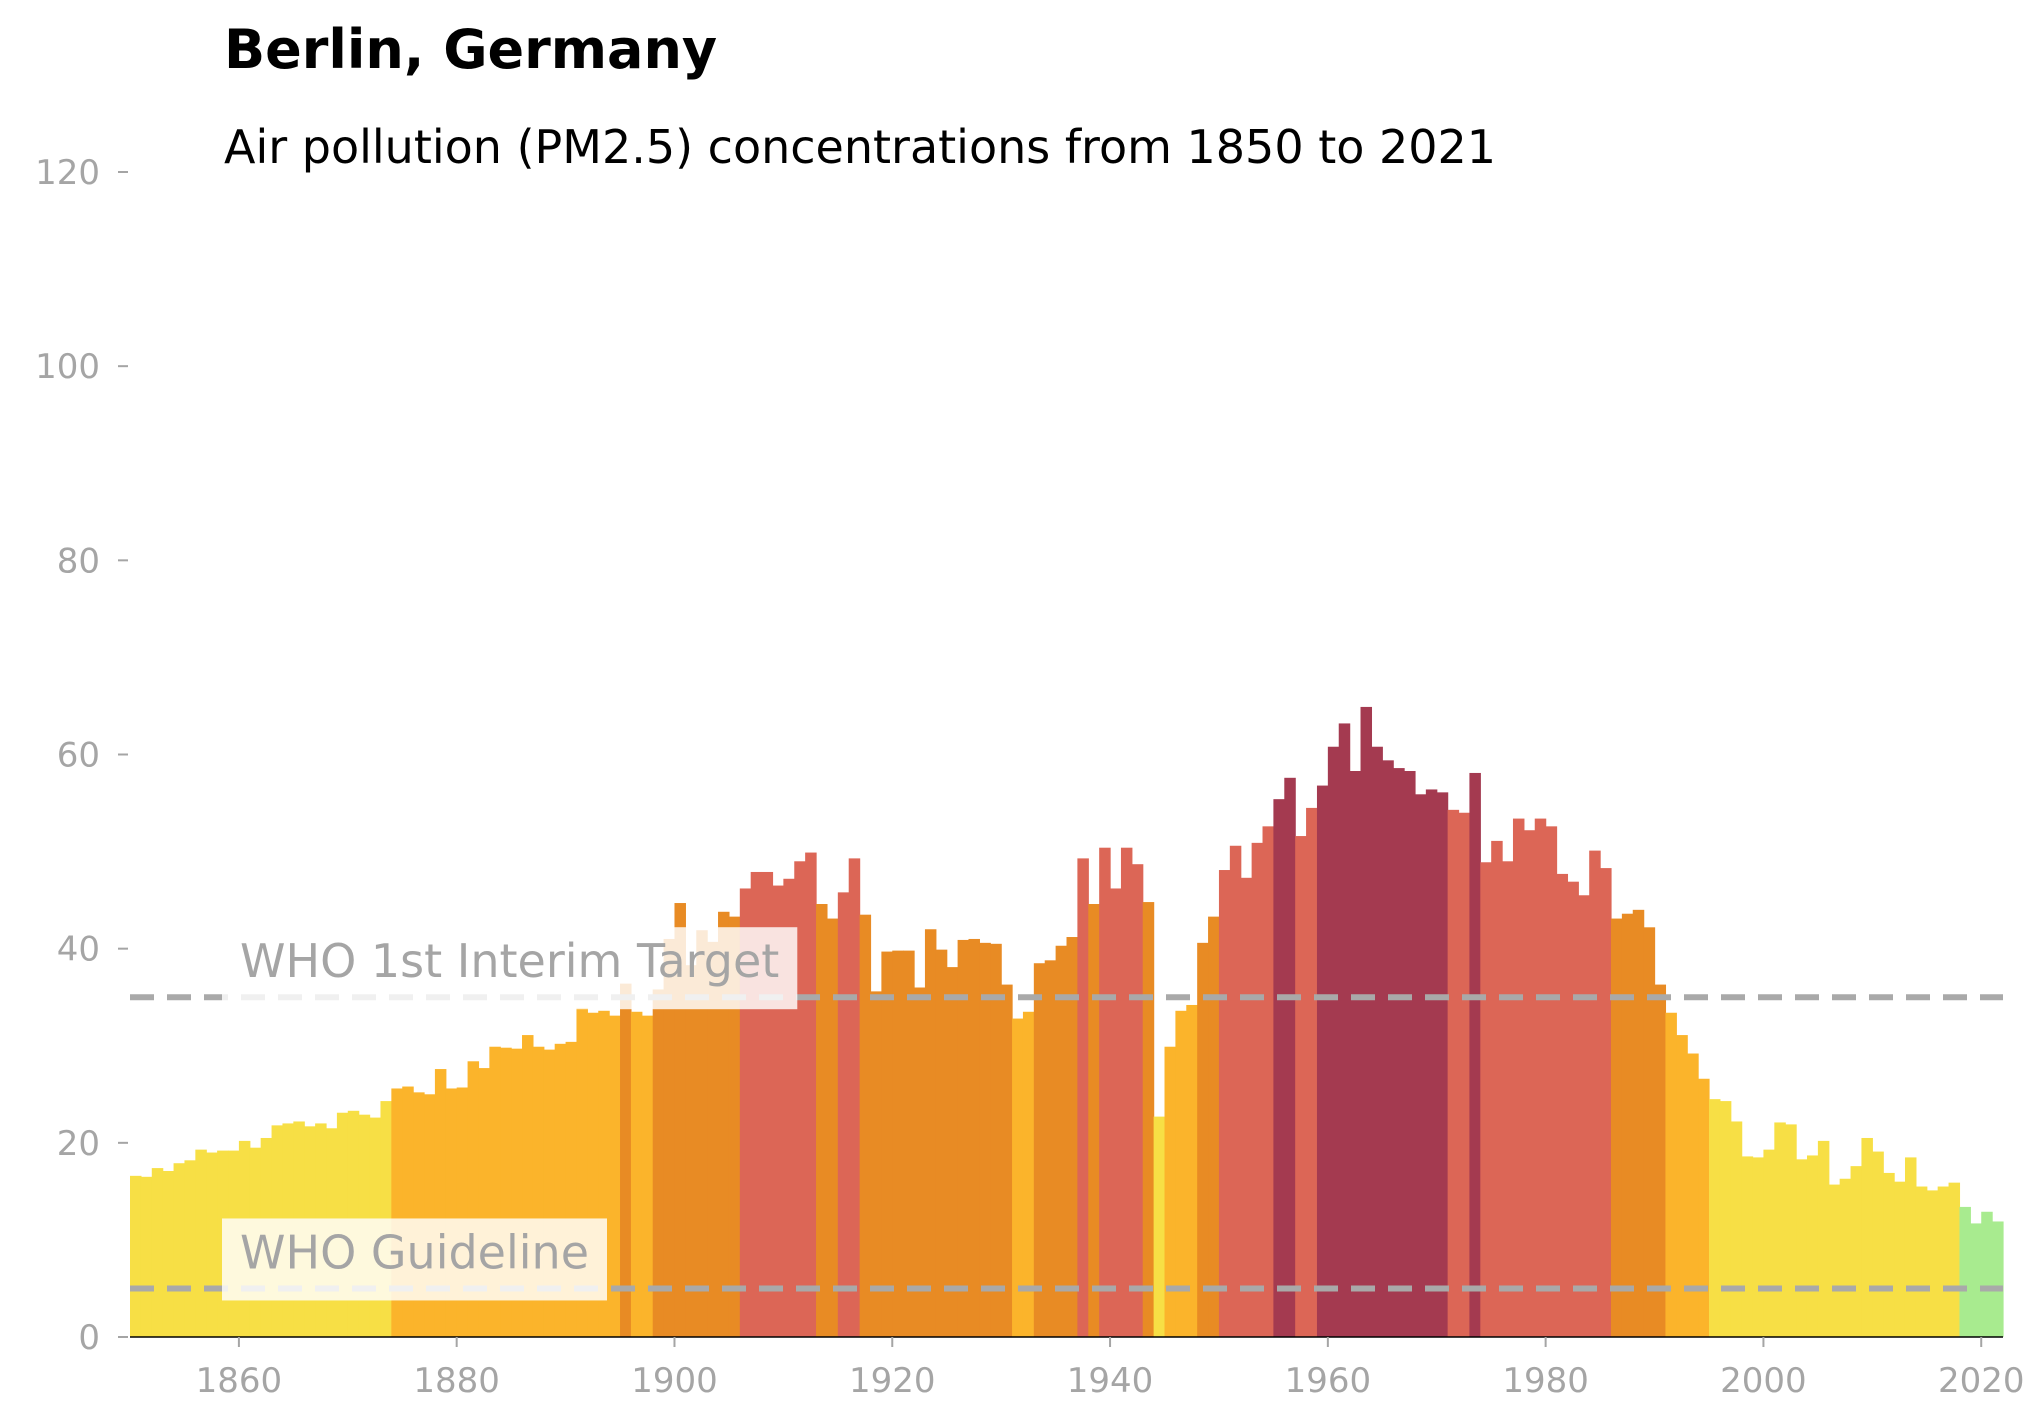  I want to click on bar-1914, so click(832, 1127).